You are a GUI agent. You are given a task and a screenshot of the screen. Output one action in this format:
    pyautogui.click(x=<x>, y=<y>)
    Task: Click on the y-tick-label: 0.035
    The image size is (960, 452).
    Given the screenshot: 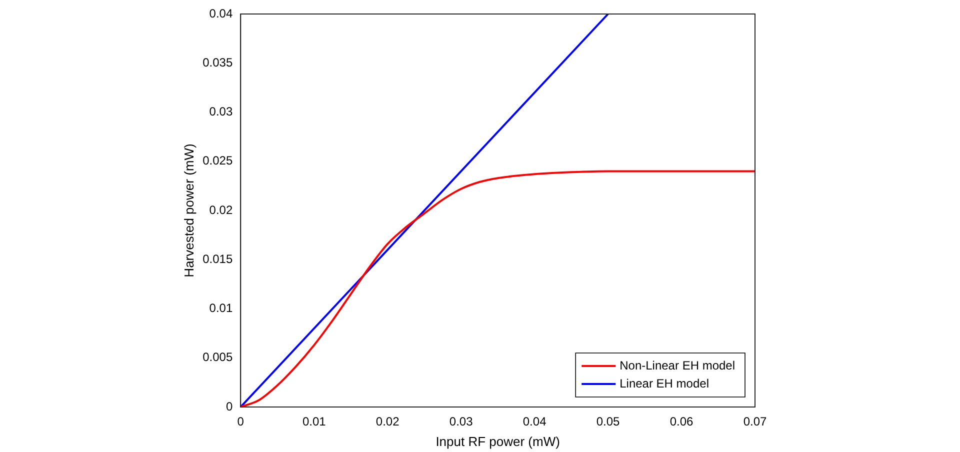 What is the action you would take?
    pyautogui.click(x=217, y=62)
    